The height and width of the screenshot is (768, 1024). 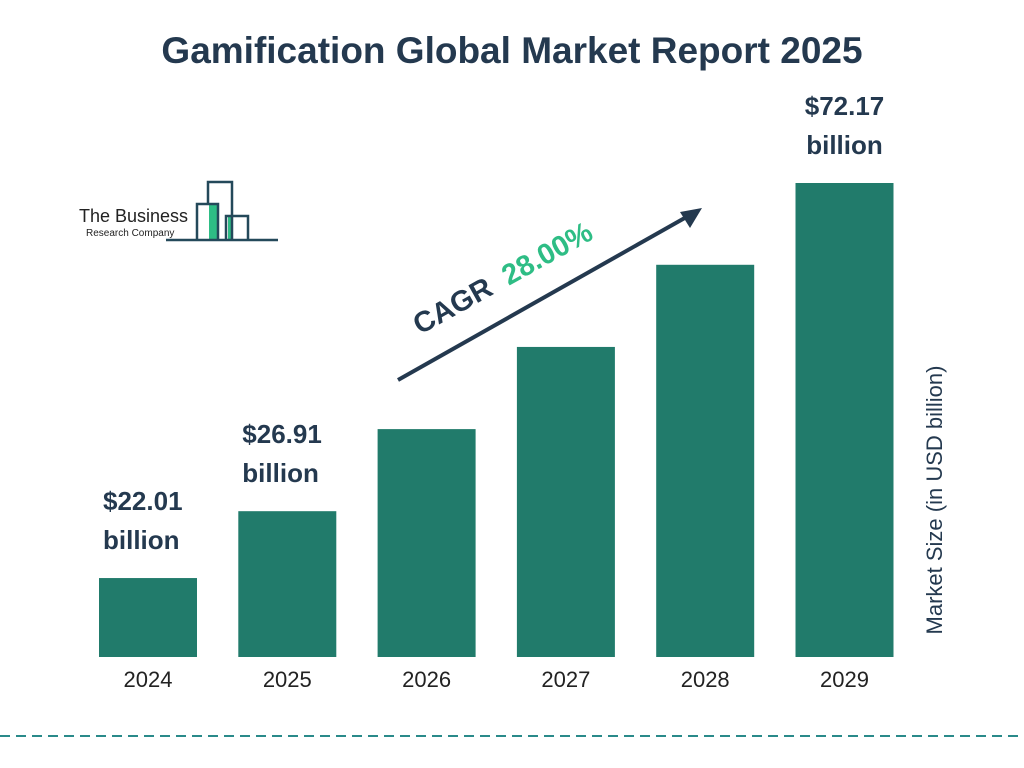 I want to click on logo-text-line2: Research Company, so click(x=130, y=233).